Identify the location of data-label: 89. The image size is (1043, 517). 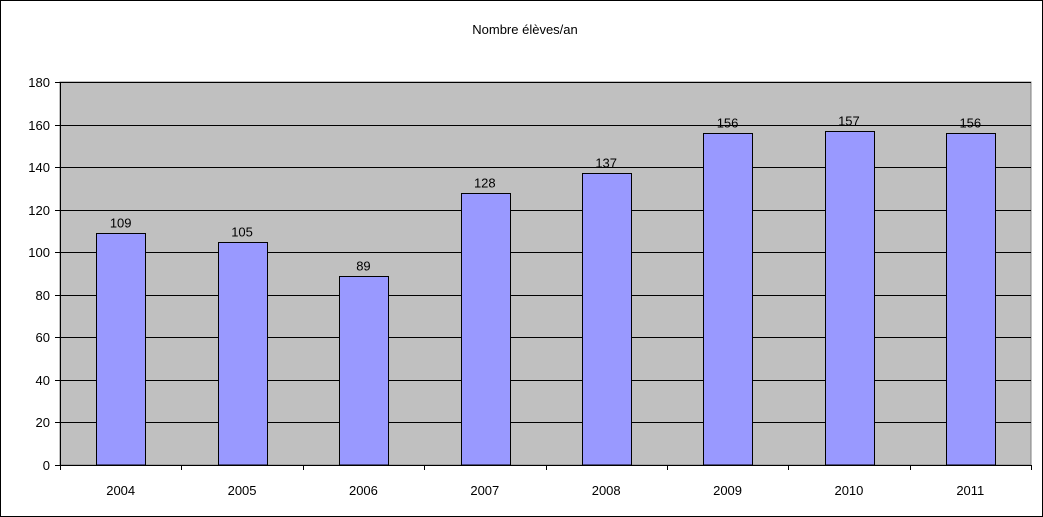
(363, 266).